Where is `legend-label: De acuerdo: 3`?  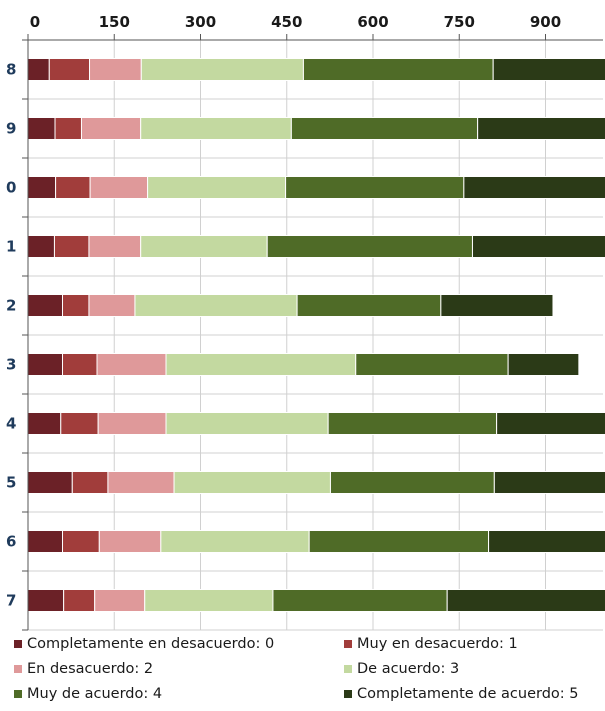
legend-label: De acuerdo: 3 is located at coordinates (408, 669).